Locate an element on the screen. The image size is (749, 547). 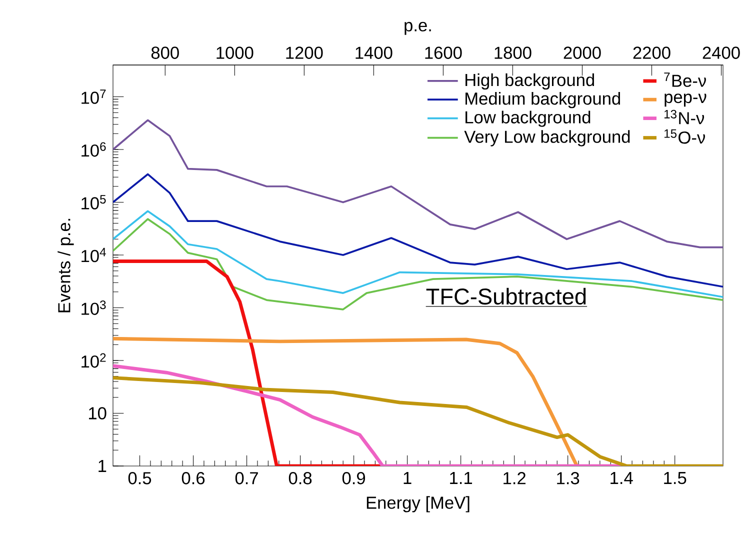
x2-tick-label: 1000 is located at coordinates (235, 52).